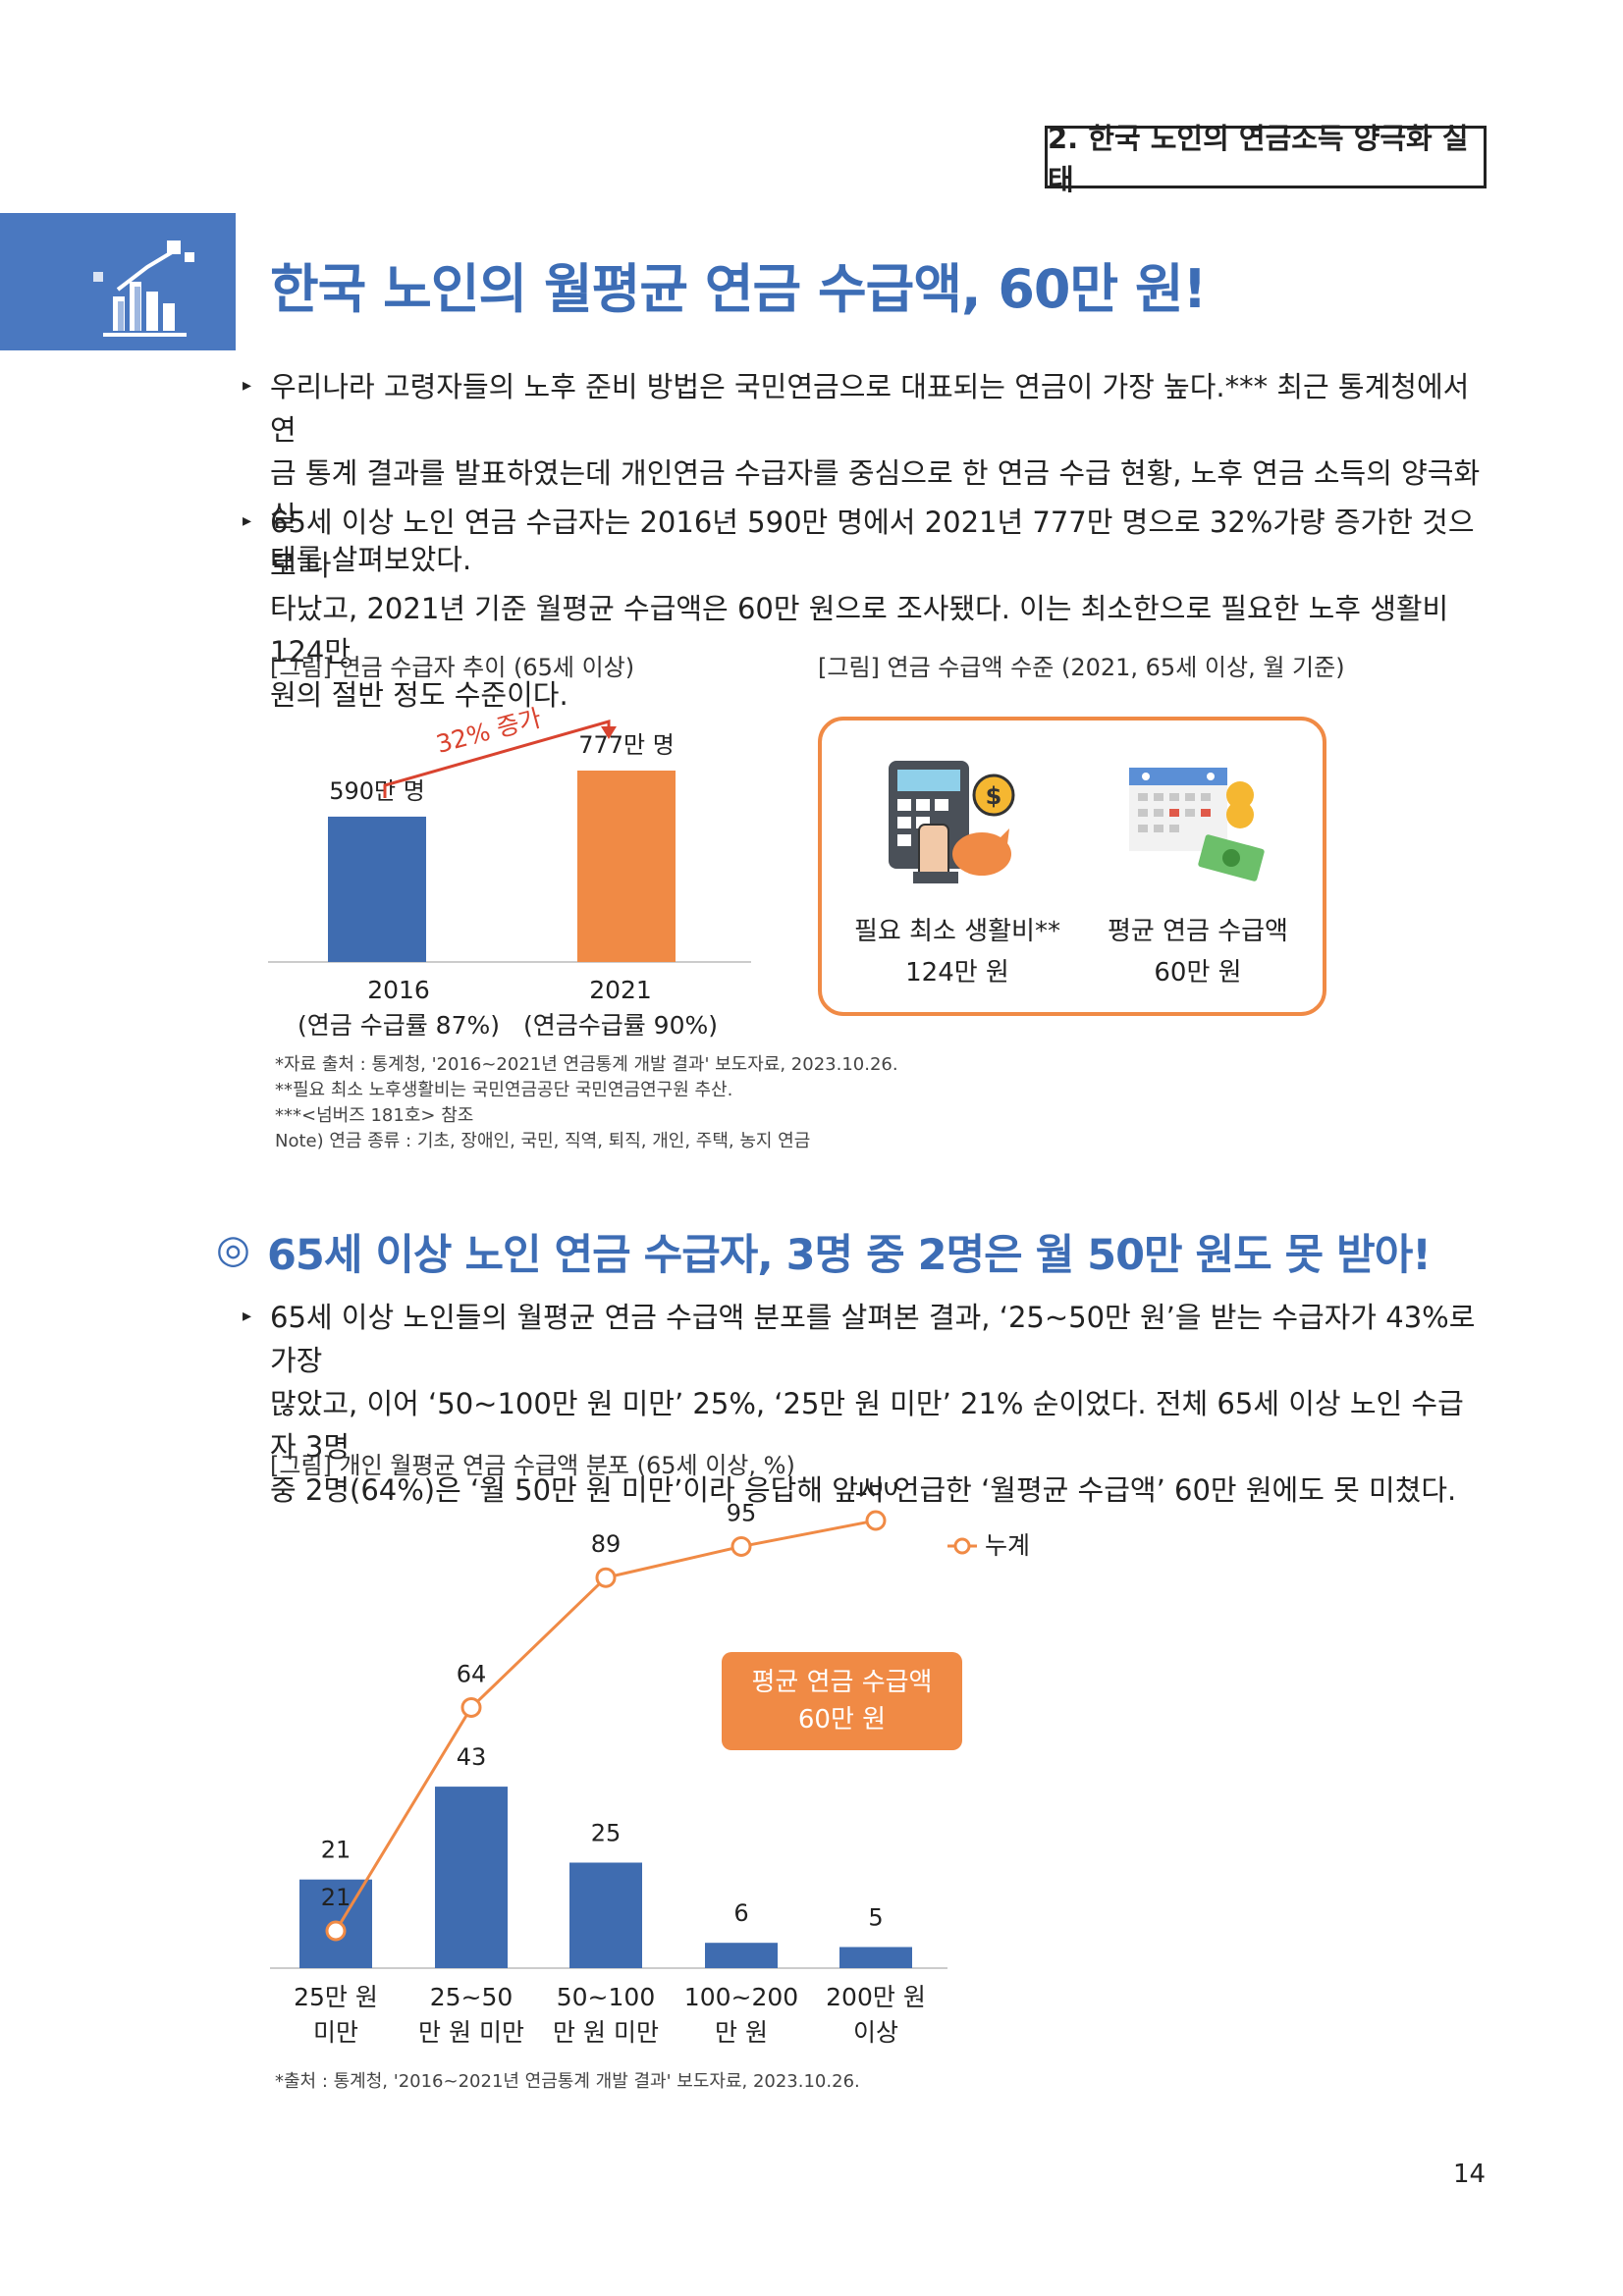 The width and height of the screenshot is (1623, 2296). I want to click on pension-level-box, so click(1072, 867).